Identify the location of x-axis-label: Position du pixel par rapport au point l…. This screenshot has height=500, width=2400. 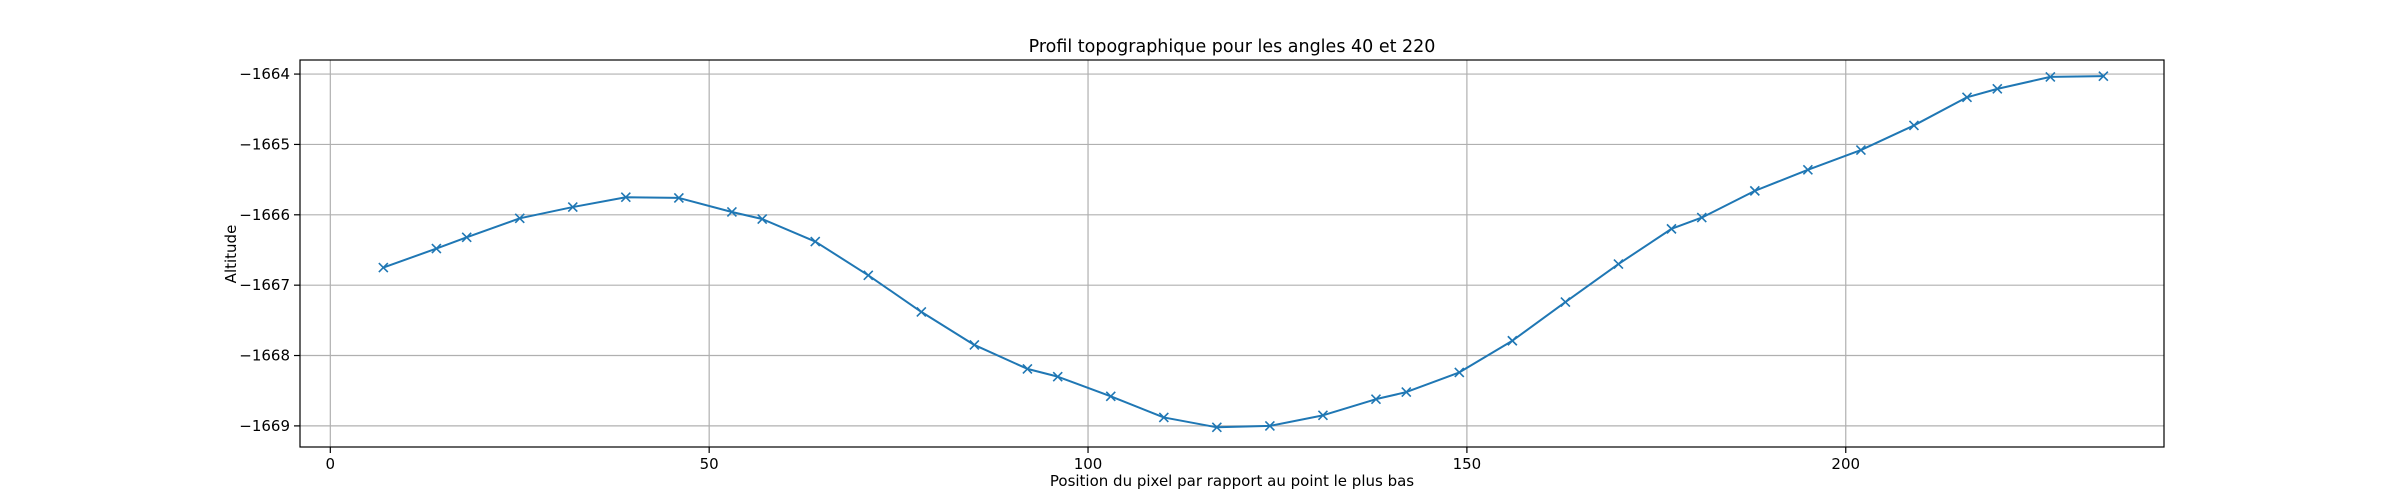
(1232, 481).